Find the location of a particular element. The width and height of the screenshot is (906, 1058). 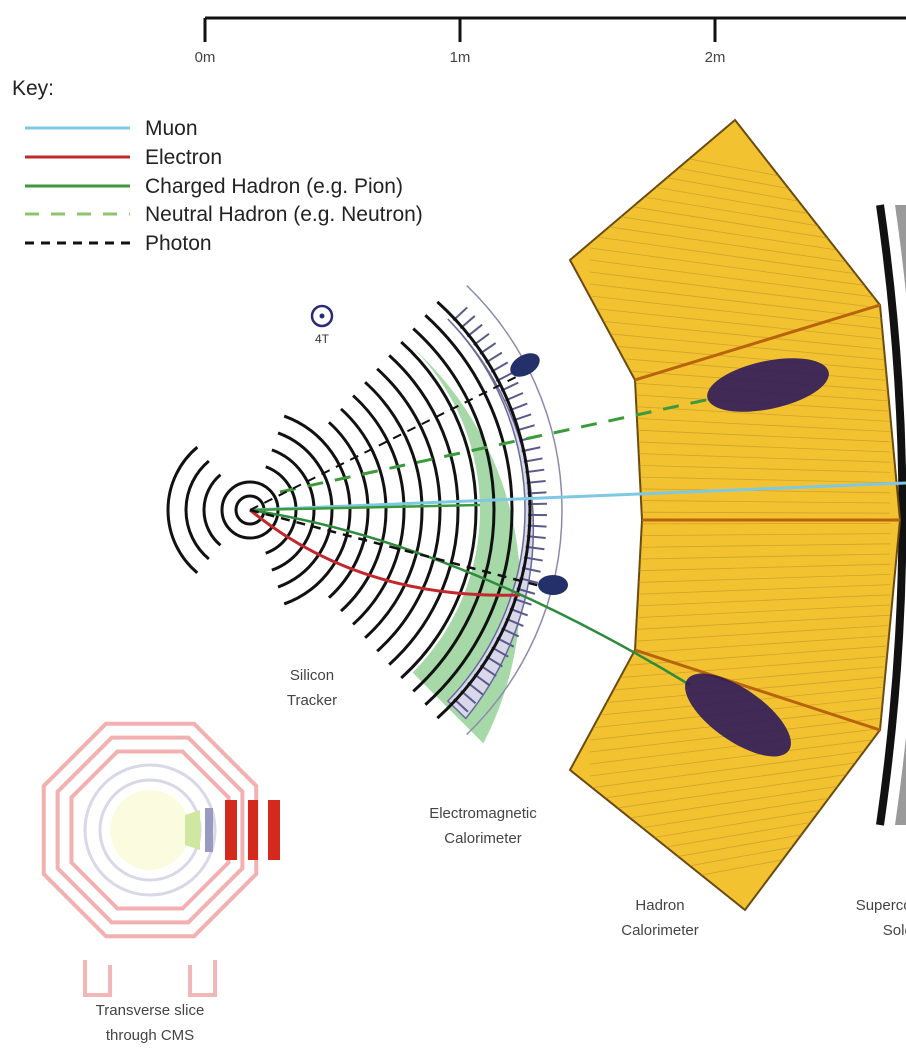

field-symbol: 4T is located at coordinates (322, 325).